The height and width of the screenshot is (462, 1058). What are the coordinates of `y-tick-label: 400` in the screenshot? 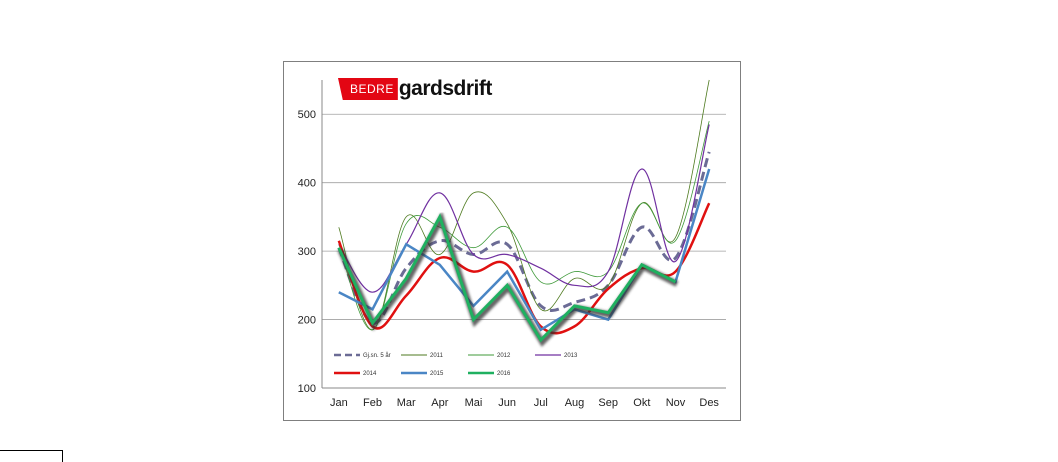 It's located at (307, 184).